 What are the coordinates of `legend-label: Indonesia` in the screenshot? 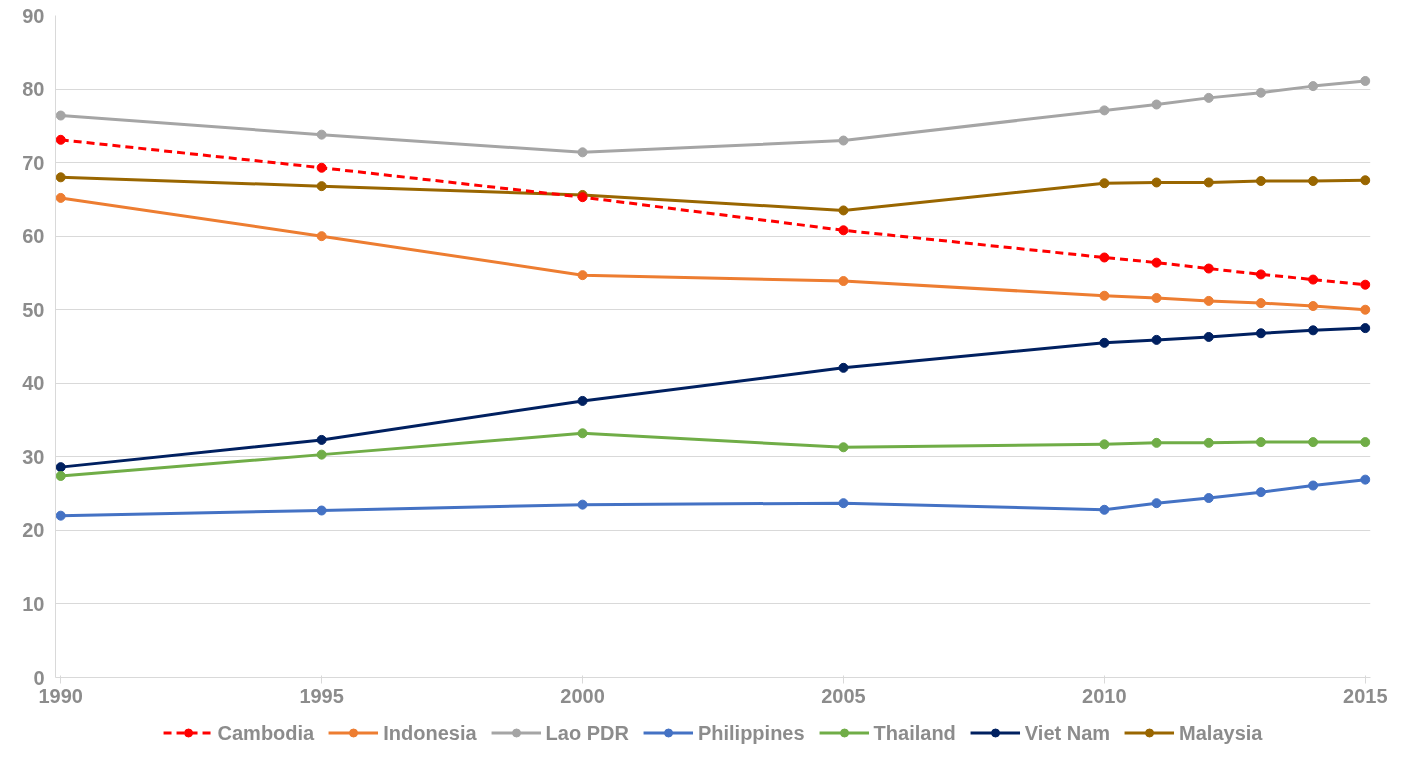 It's located at (430, 732).